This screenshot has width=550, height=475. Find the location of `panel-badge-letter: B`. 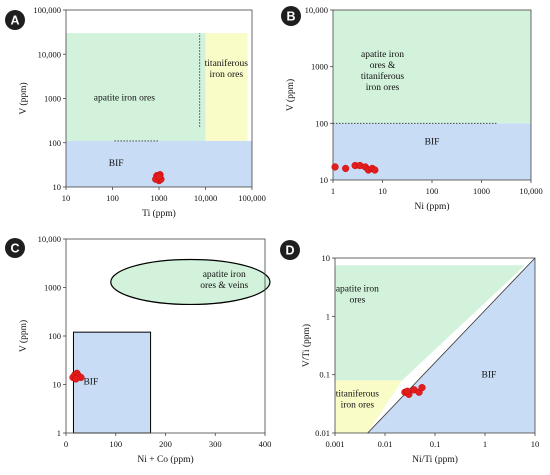

panel-badge-letter: B is located at coordinates (290, 17).